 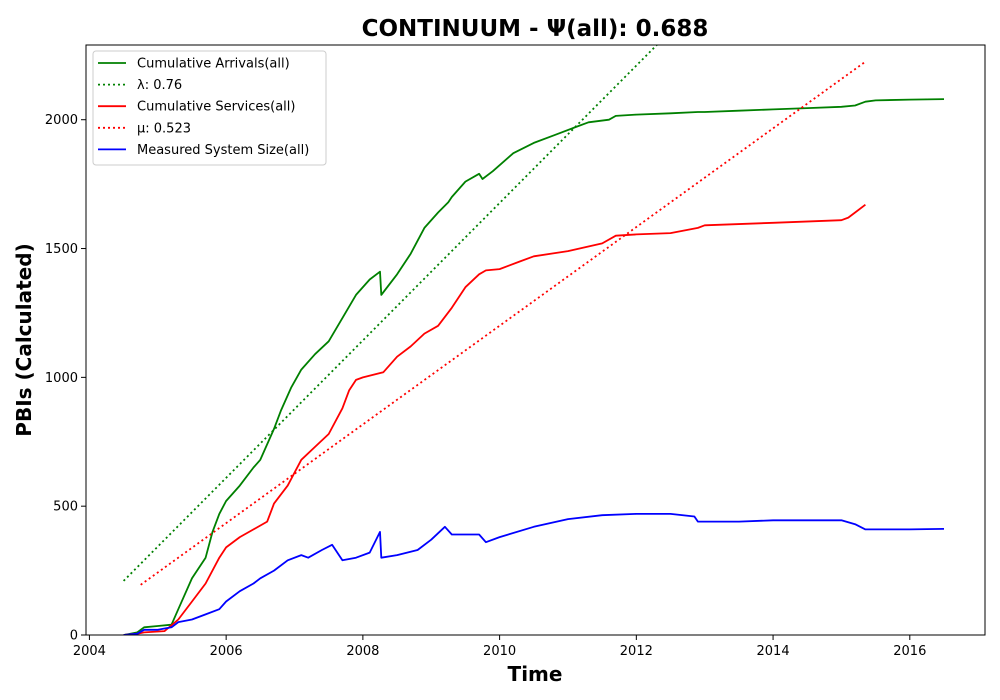 I want to click on y-tick-label: 2000, so click(x=61, y=120).